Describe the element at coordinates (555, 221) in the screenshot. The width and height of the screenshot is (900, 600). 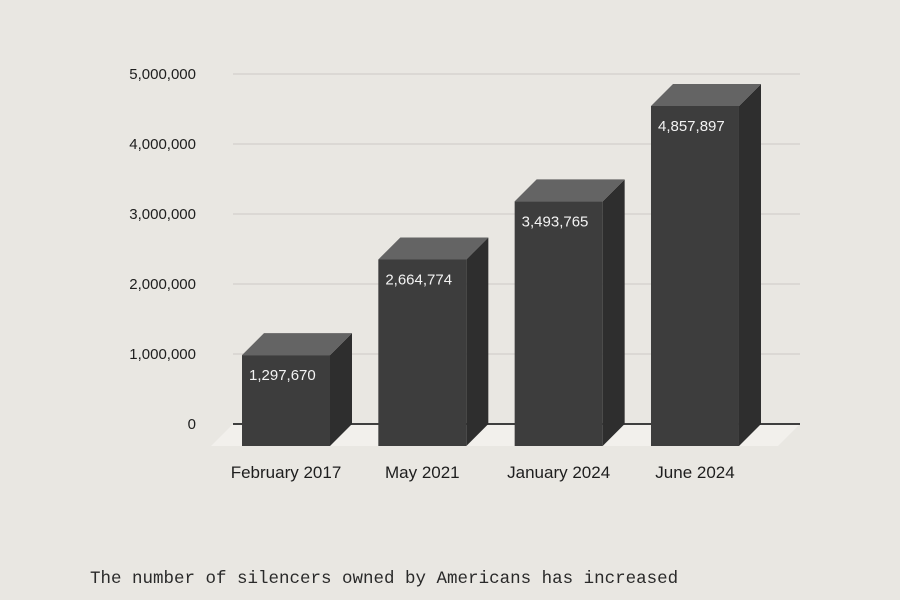
I see `bar-value-label: 3,493,765` at that location.